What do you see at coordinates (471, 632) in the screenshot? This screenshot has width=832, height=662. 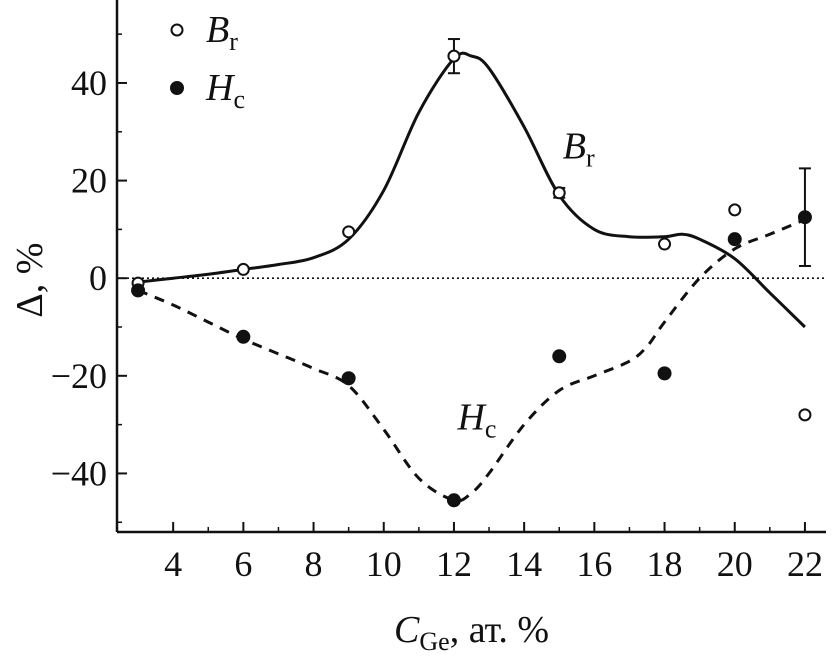 I see `x-axis-title: CGe, ат. %` at bounding box center [471, 632].